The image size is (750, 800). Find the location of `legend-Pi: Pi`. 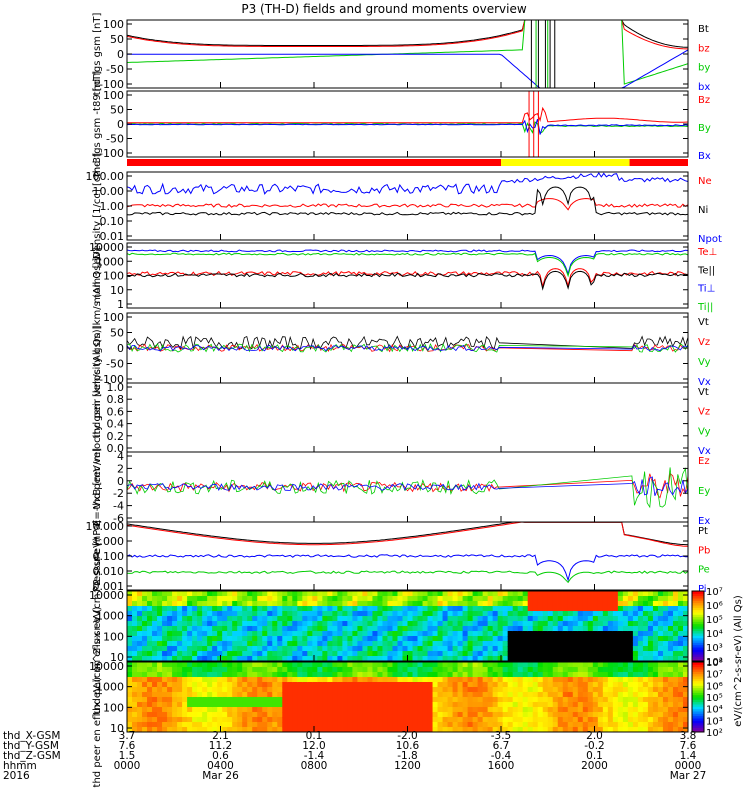

legend-Pi: Pi is located at coordinates (702, 589).